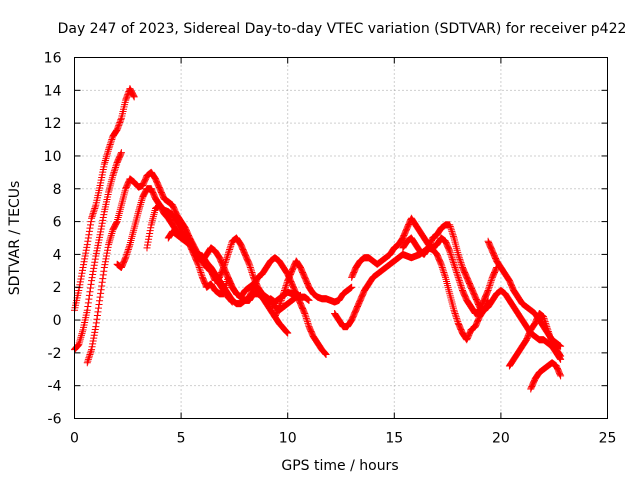  What do you see at coordinates (55, 387) in the screenshot?
I see `y-tick-label: -4` at bounding box center [55, 387].